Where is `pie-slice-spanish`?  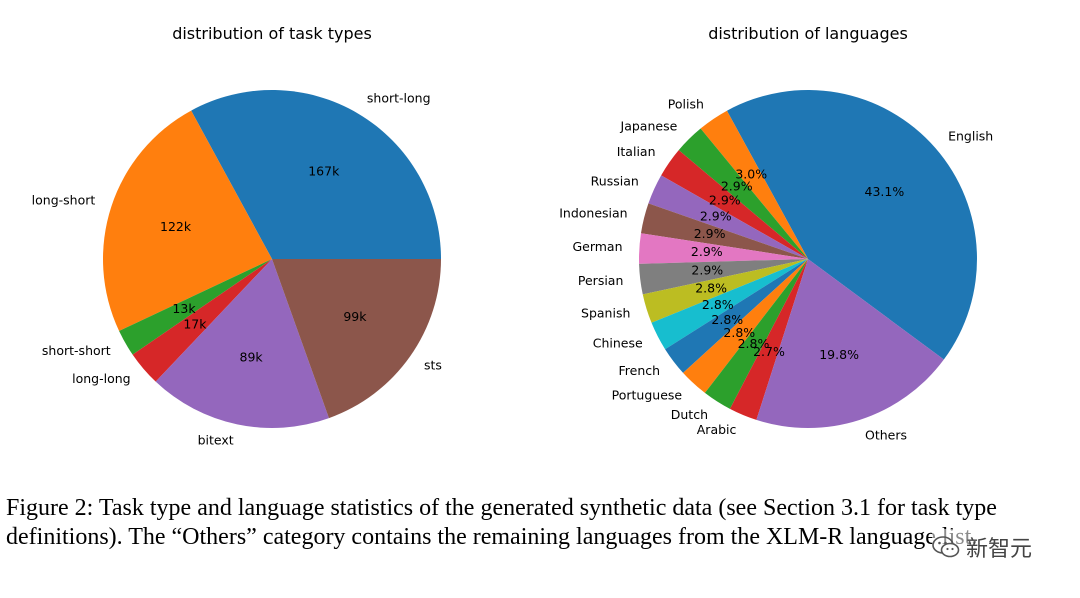 pie-slice-spanish is located at coordinates (725, 291).